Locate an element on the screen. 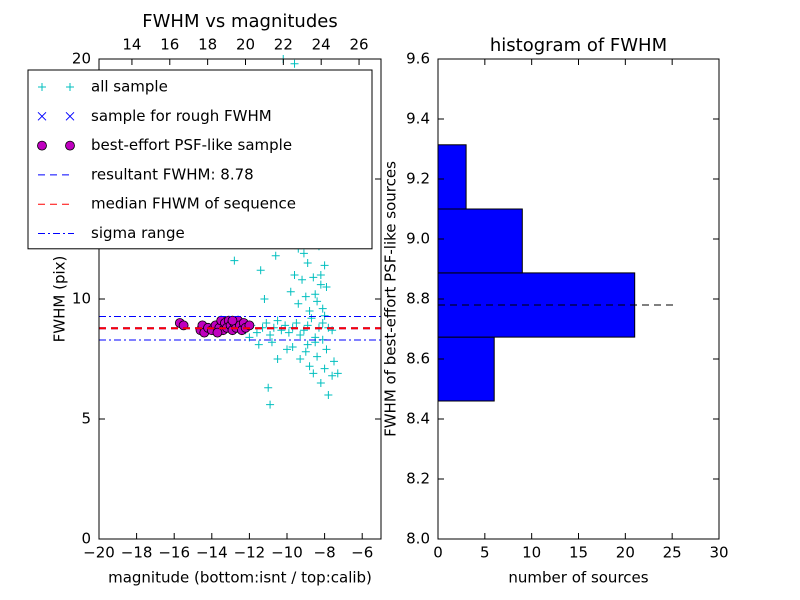 This screenshot has height=600, width=800. x-tick-label: 5 is located at coordinates (485, 553).